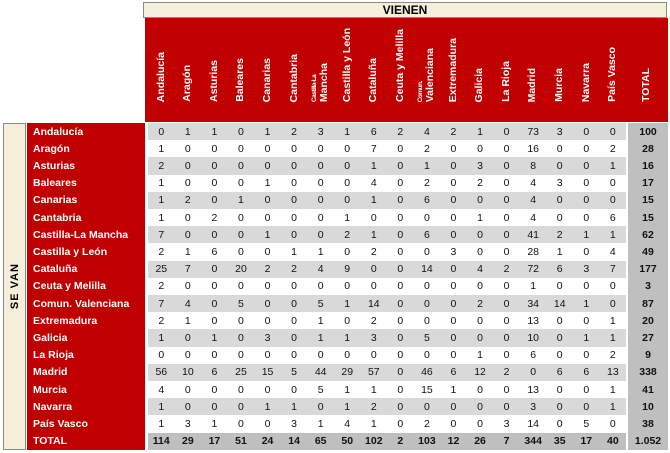  What do you see at coordinates (648, 269) in the screenshot?
I see `row-total-cell: 177` at bounding box center [648, 269].